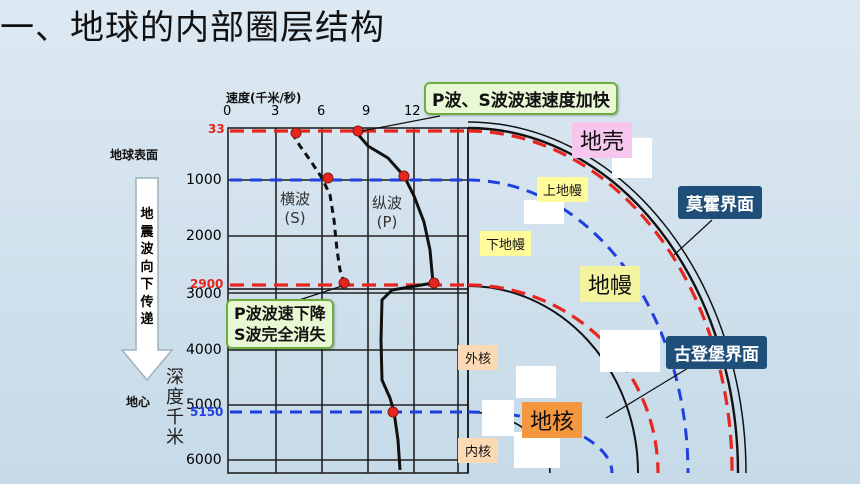  Describe the element at coordinates (204, 236) in the screenshot. I see `depth-tick-2000: 2000` at that location.